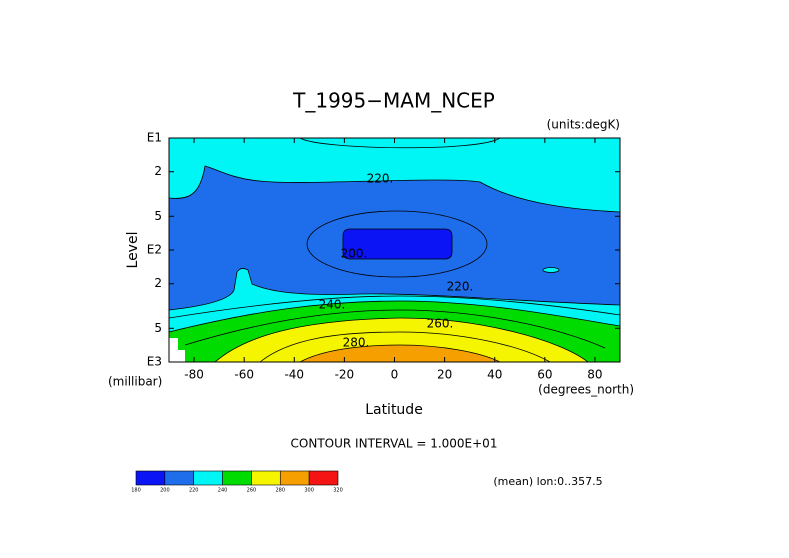  I want to click on colorbar-label: 220, so click(194, 491).